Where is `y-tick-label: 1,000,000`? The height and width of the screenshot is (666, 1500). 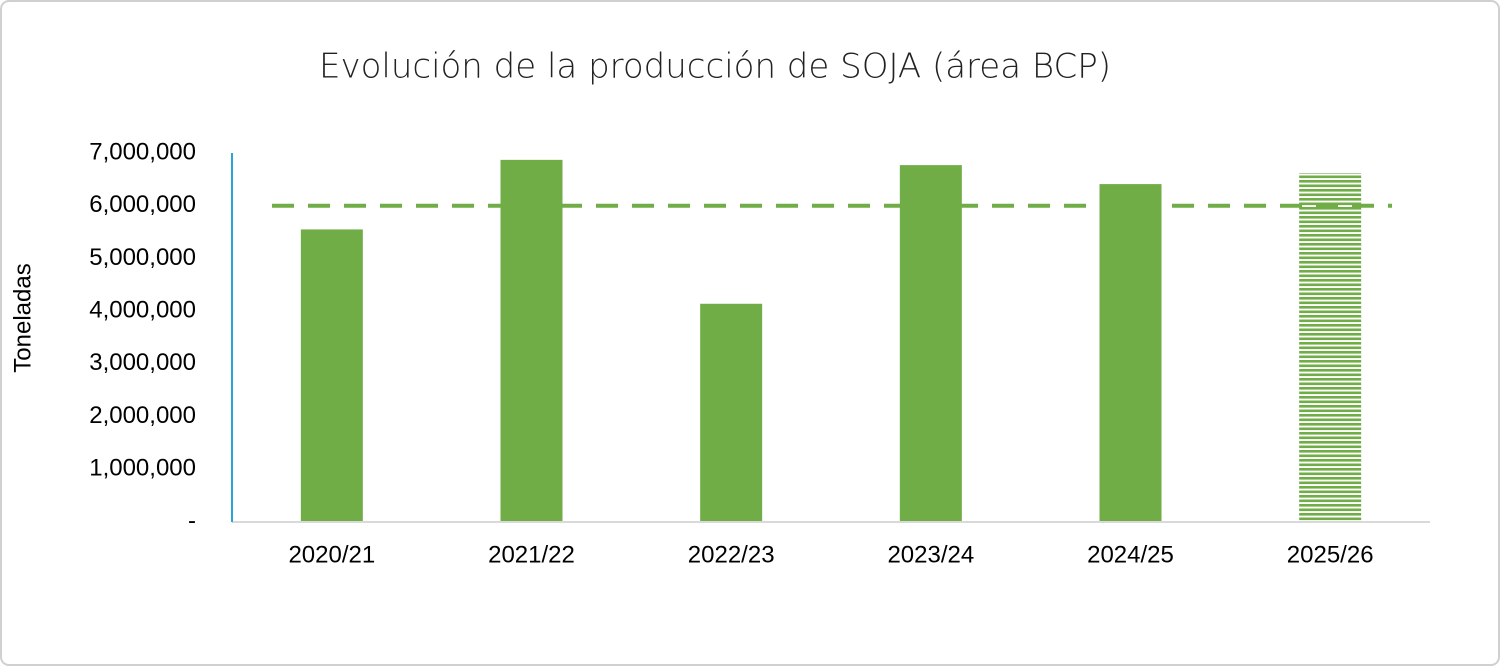
y-tick-label: 1,000,000 is located at coordinates (142, 468).